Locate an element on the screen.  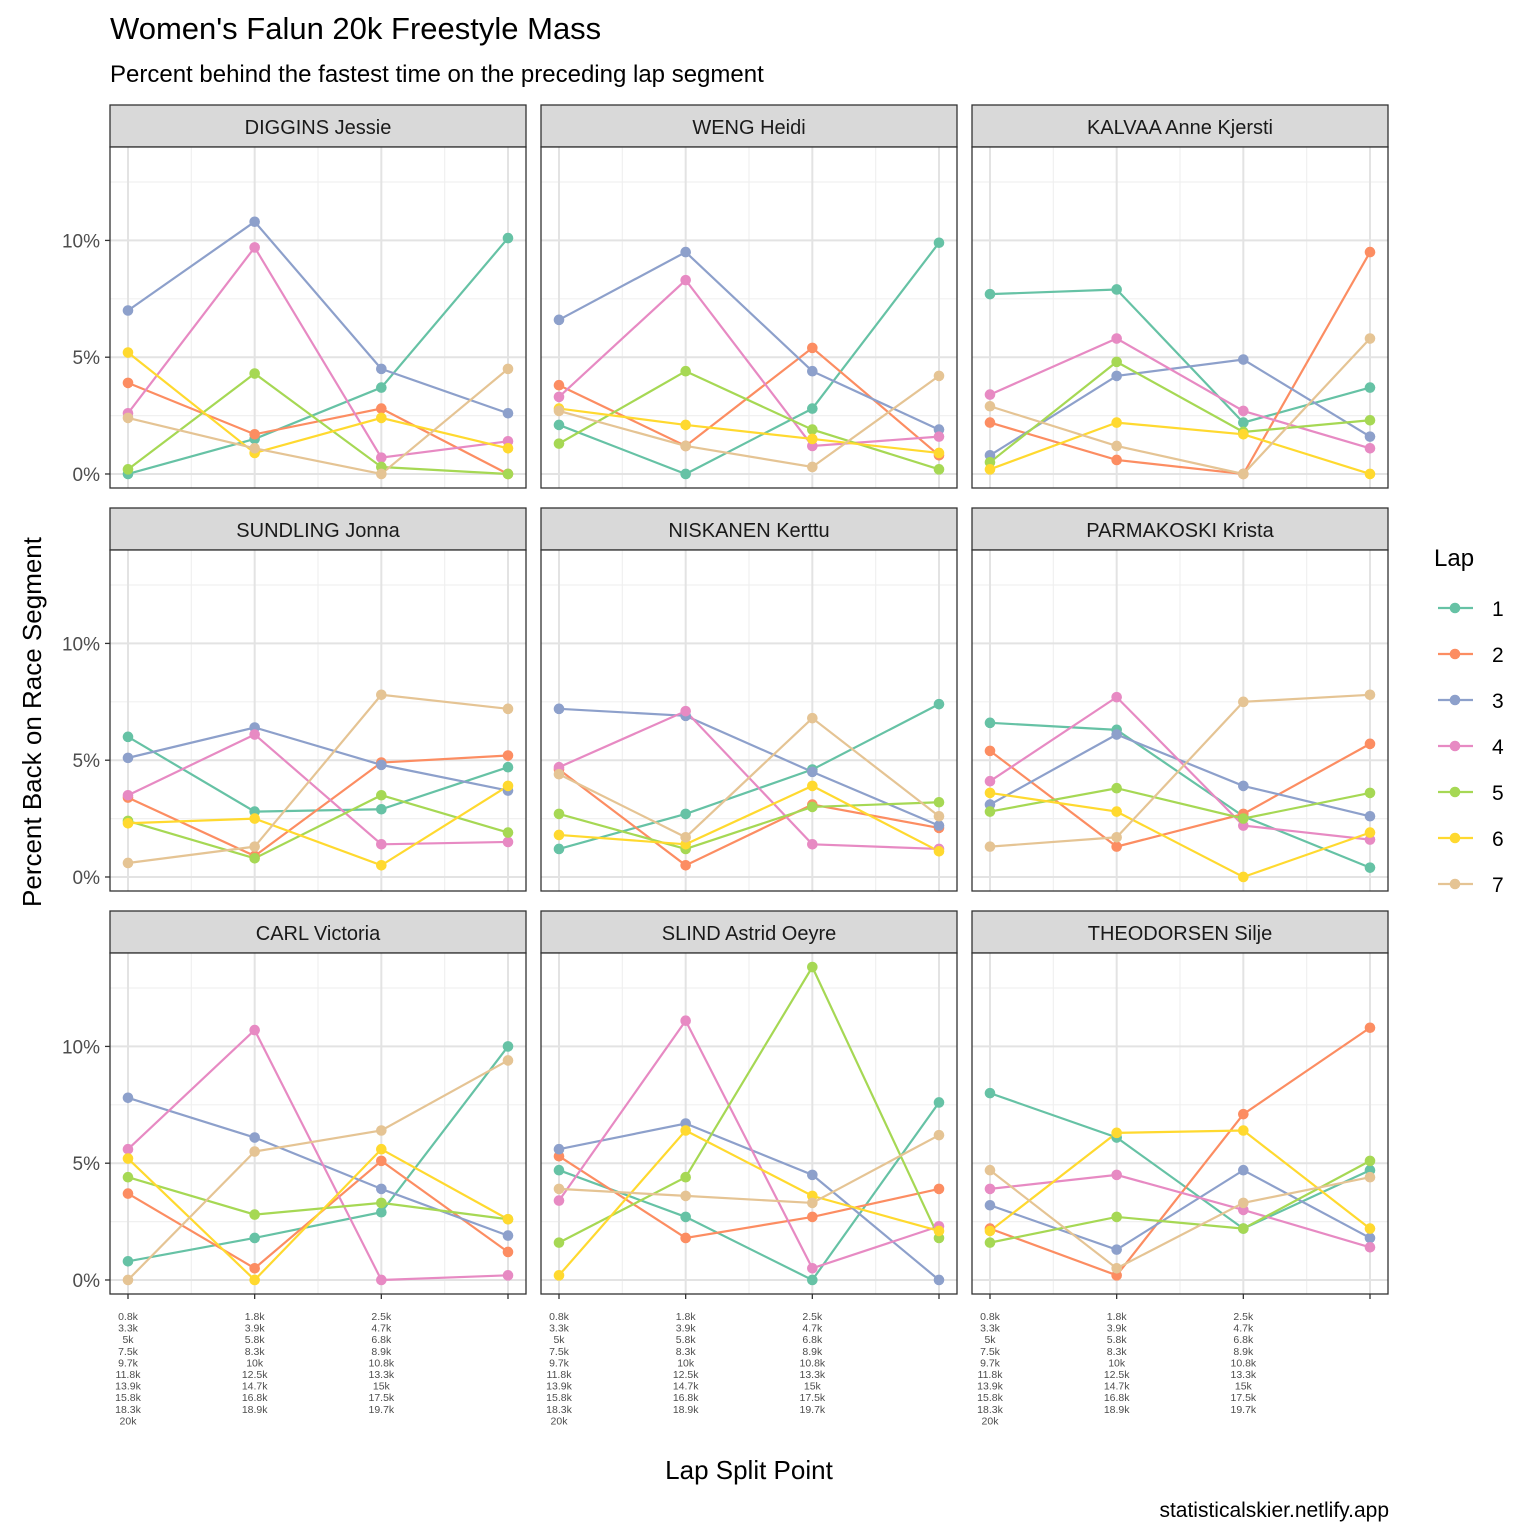
legend-item: 4 is located at coordinates (1471, 747).